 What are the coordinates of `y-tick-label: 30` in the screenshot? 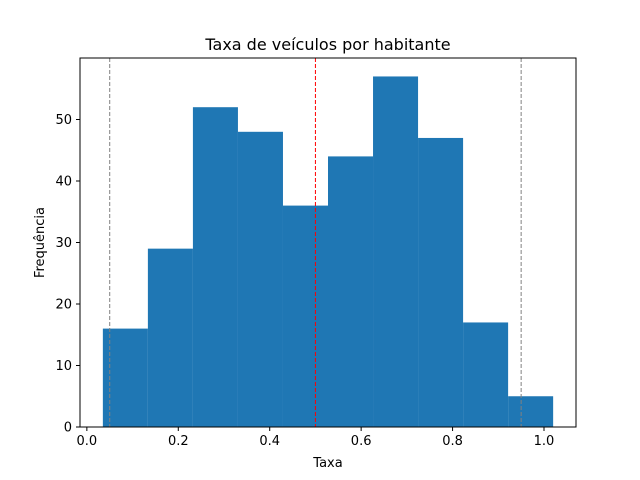 It's located at (63, 243).